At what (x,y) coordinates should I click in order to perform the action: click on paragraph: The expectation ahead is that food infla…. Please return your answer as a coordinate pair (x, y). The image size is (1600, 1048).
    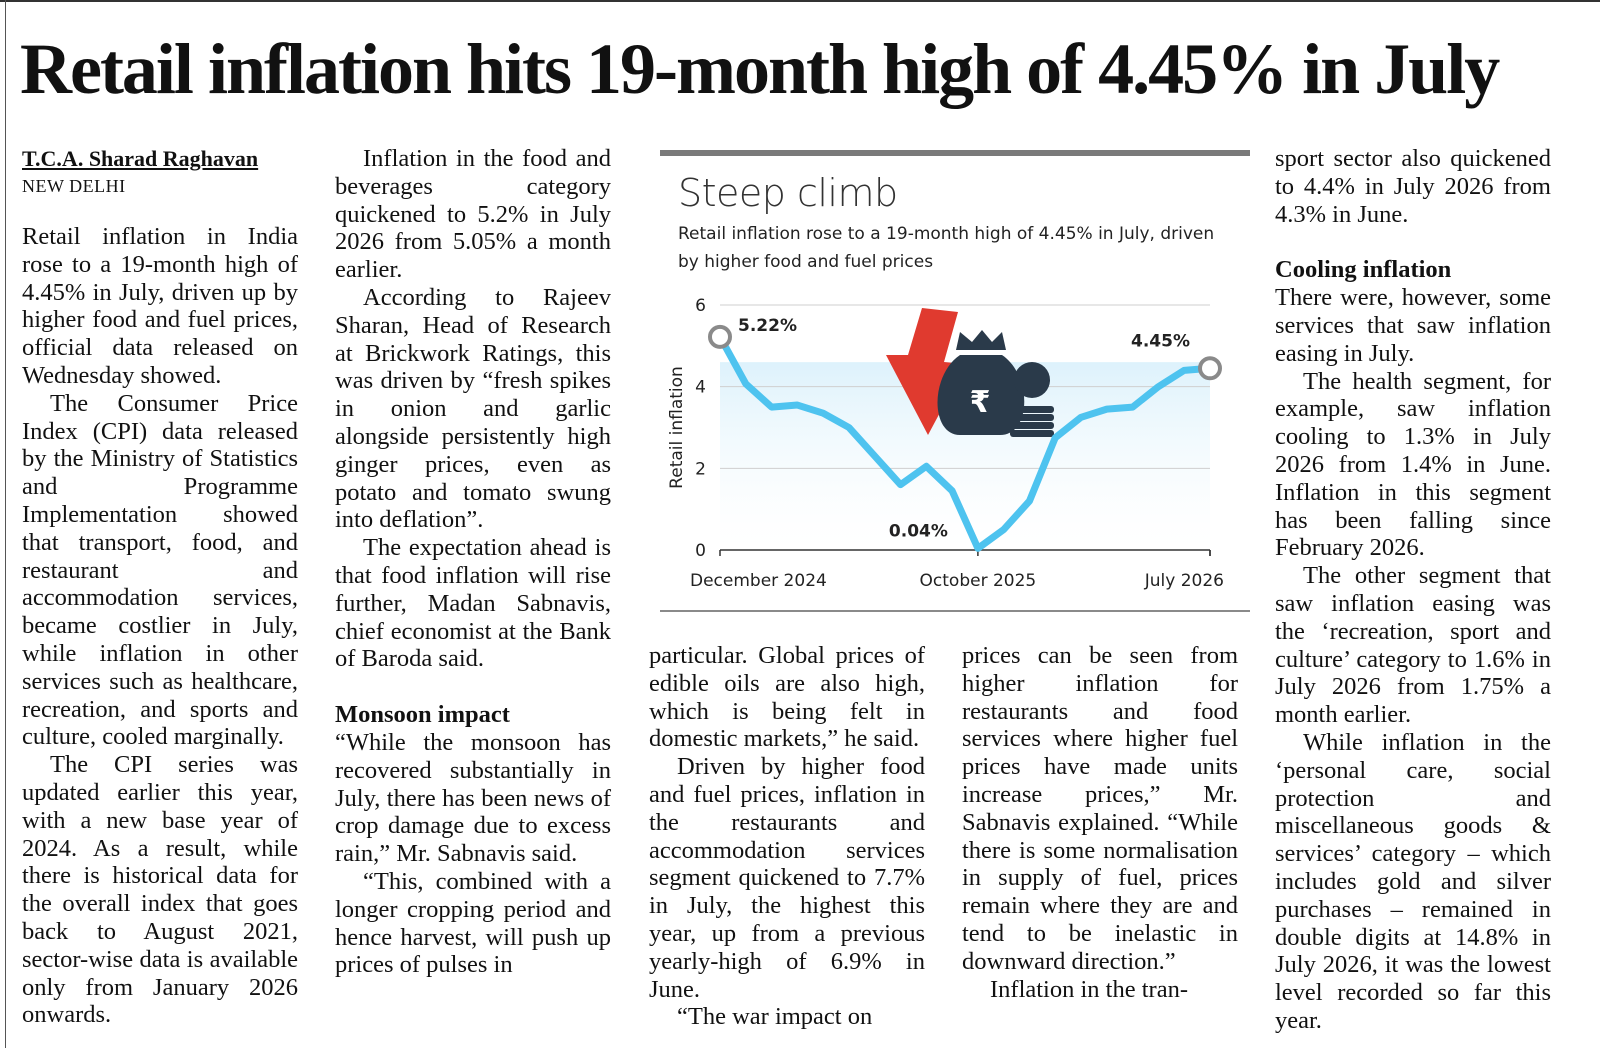
    Looking at the image, I should click on (473, 603).